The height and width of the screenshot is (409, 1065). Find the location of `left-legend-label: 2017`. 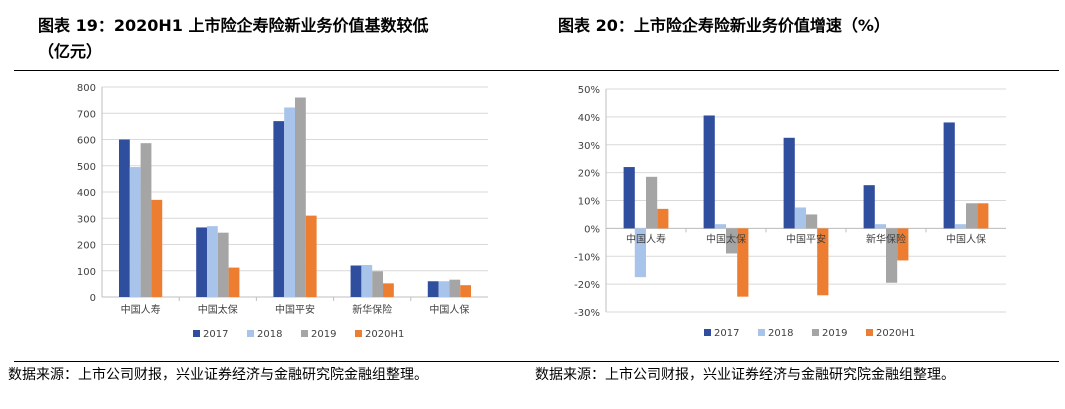

left-legend-label: 2017 is located at coordinates (215, 334).